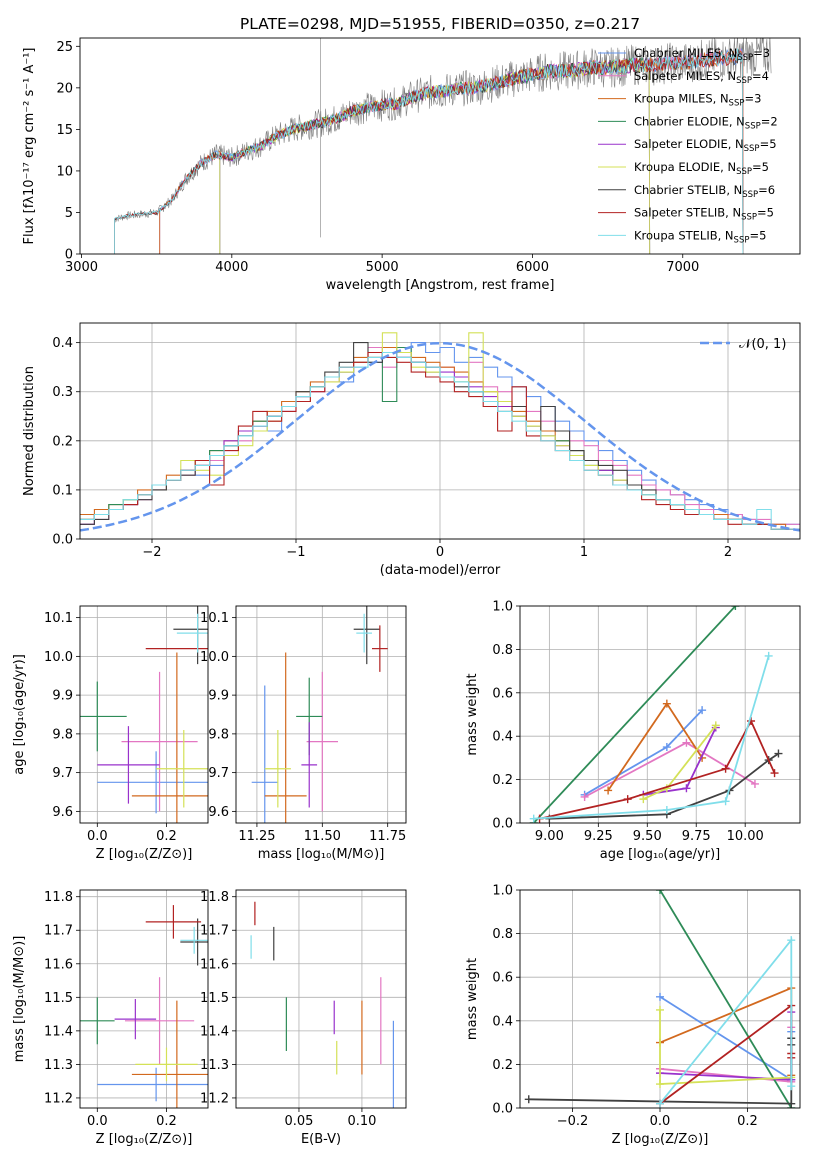 This screenshot has width=819, height=1170. I want to click on y-tick-label: 0.1, so click(62, 490).